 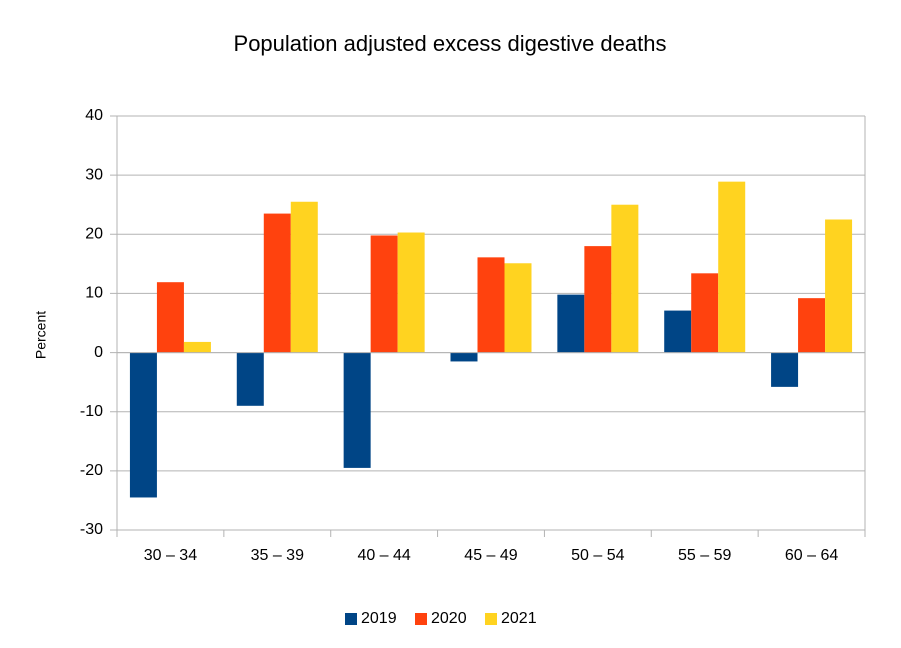 What do you see at coordinates (449, 618) in the screenshot?
I see `legend-label: 2020` at bounding box center [449, 618].